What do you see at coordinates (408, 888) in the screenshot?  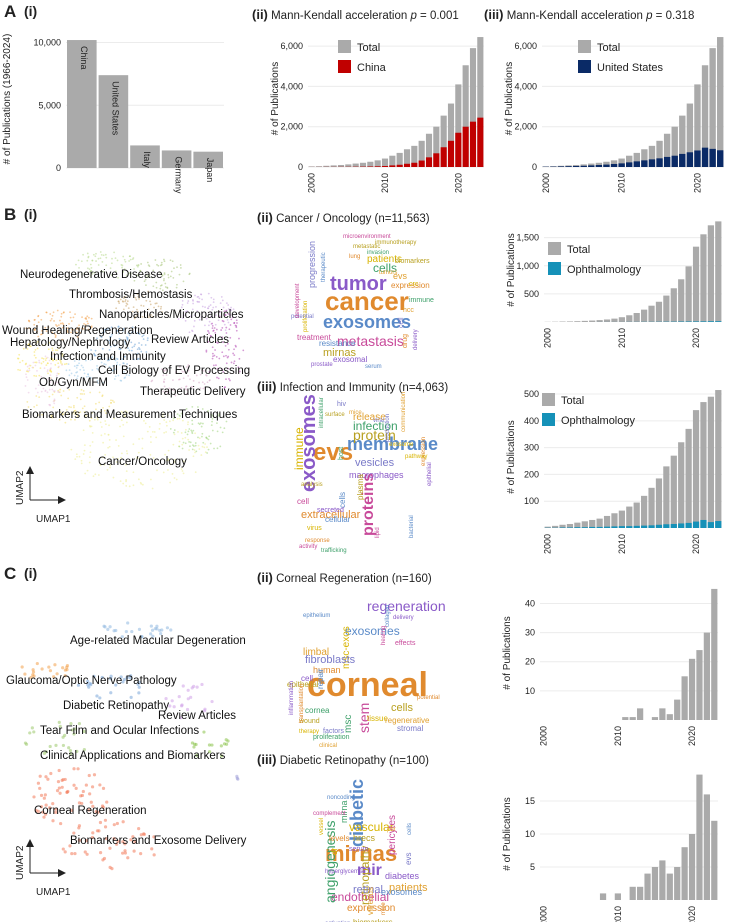 I see `wordcloud-word: patients` at bounding box center [408, 888].